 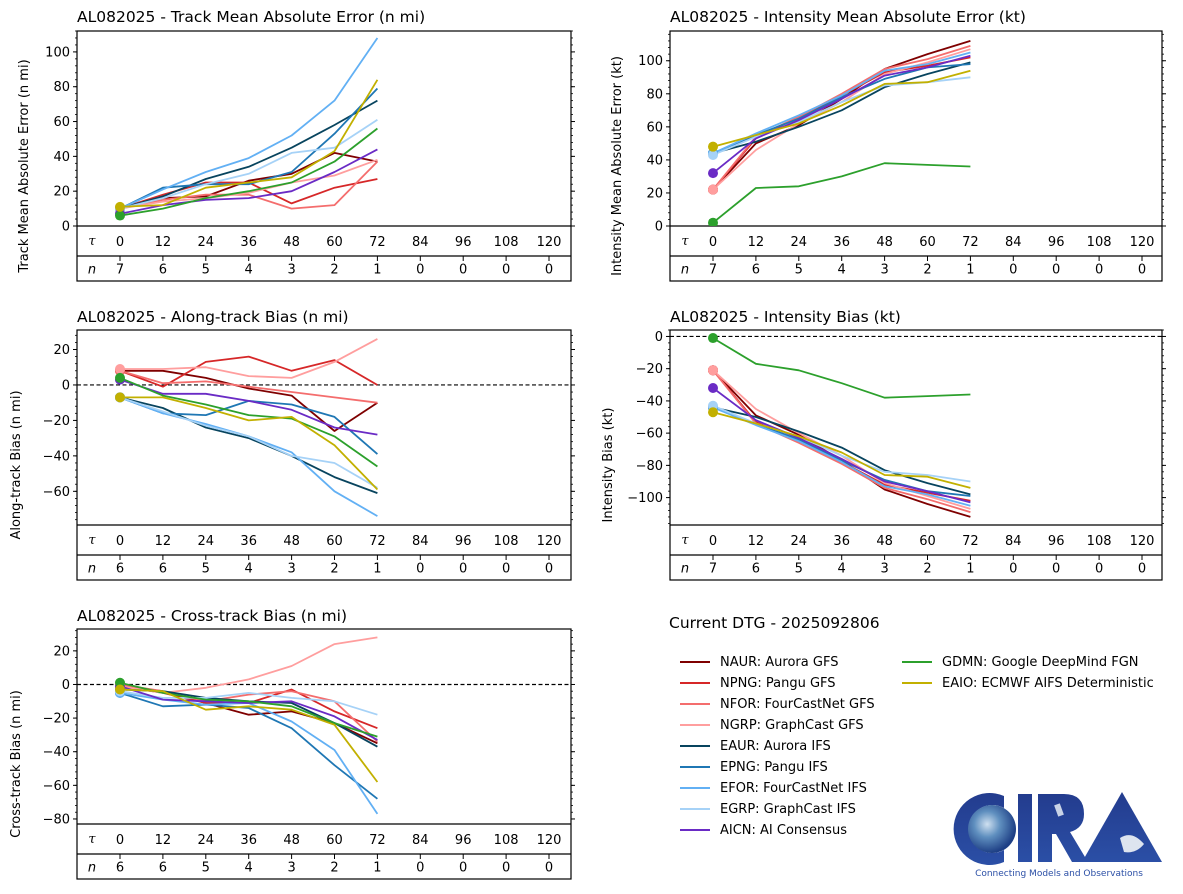 I want to click on series-line-nfor, so click(x=249, y=185).